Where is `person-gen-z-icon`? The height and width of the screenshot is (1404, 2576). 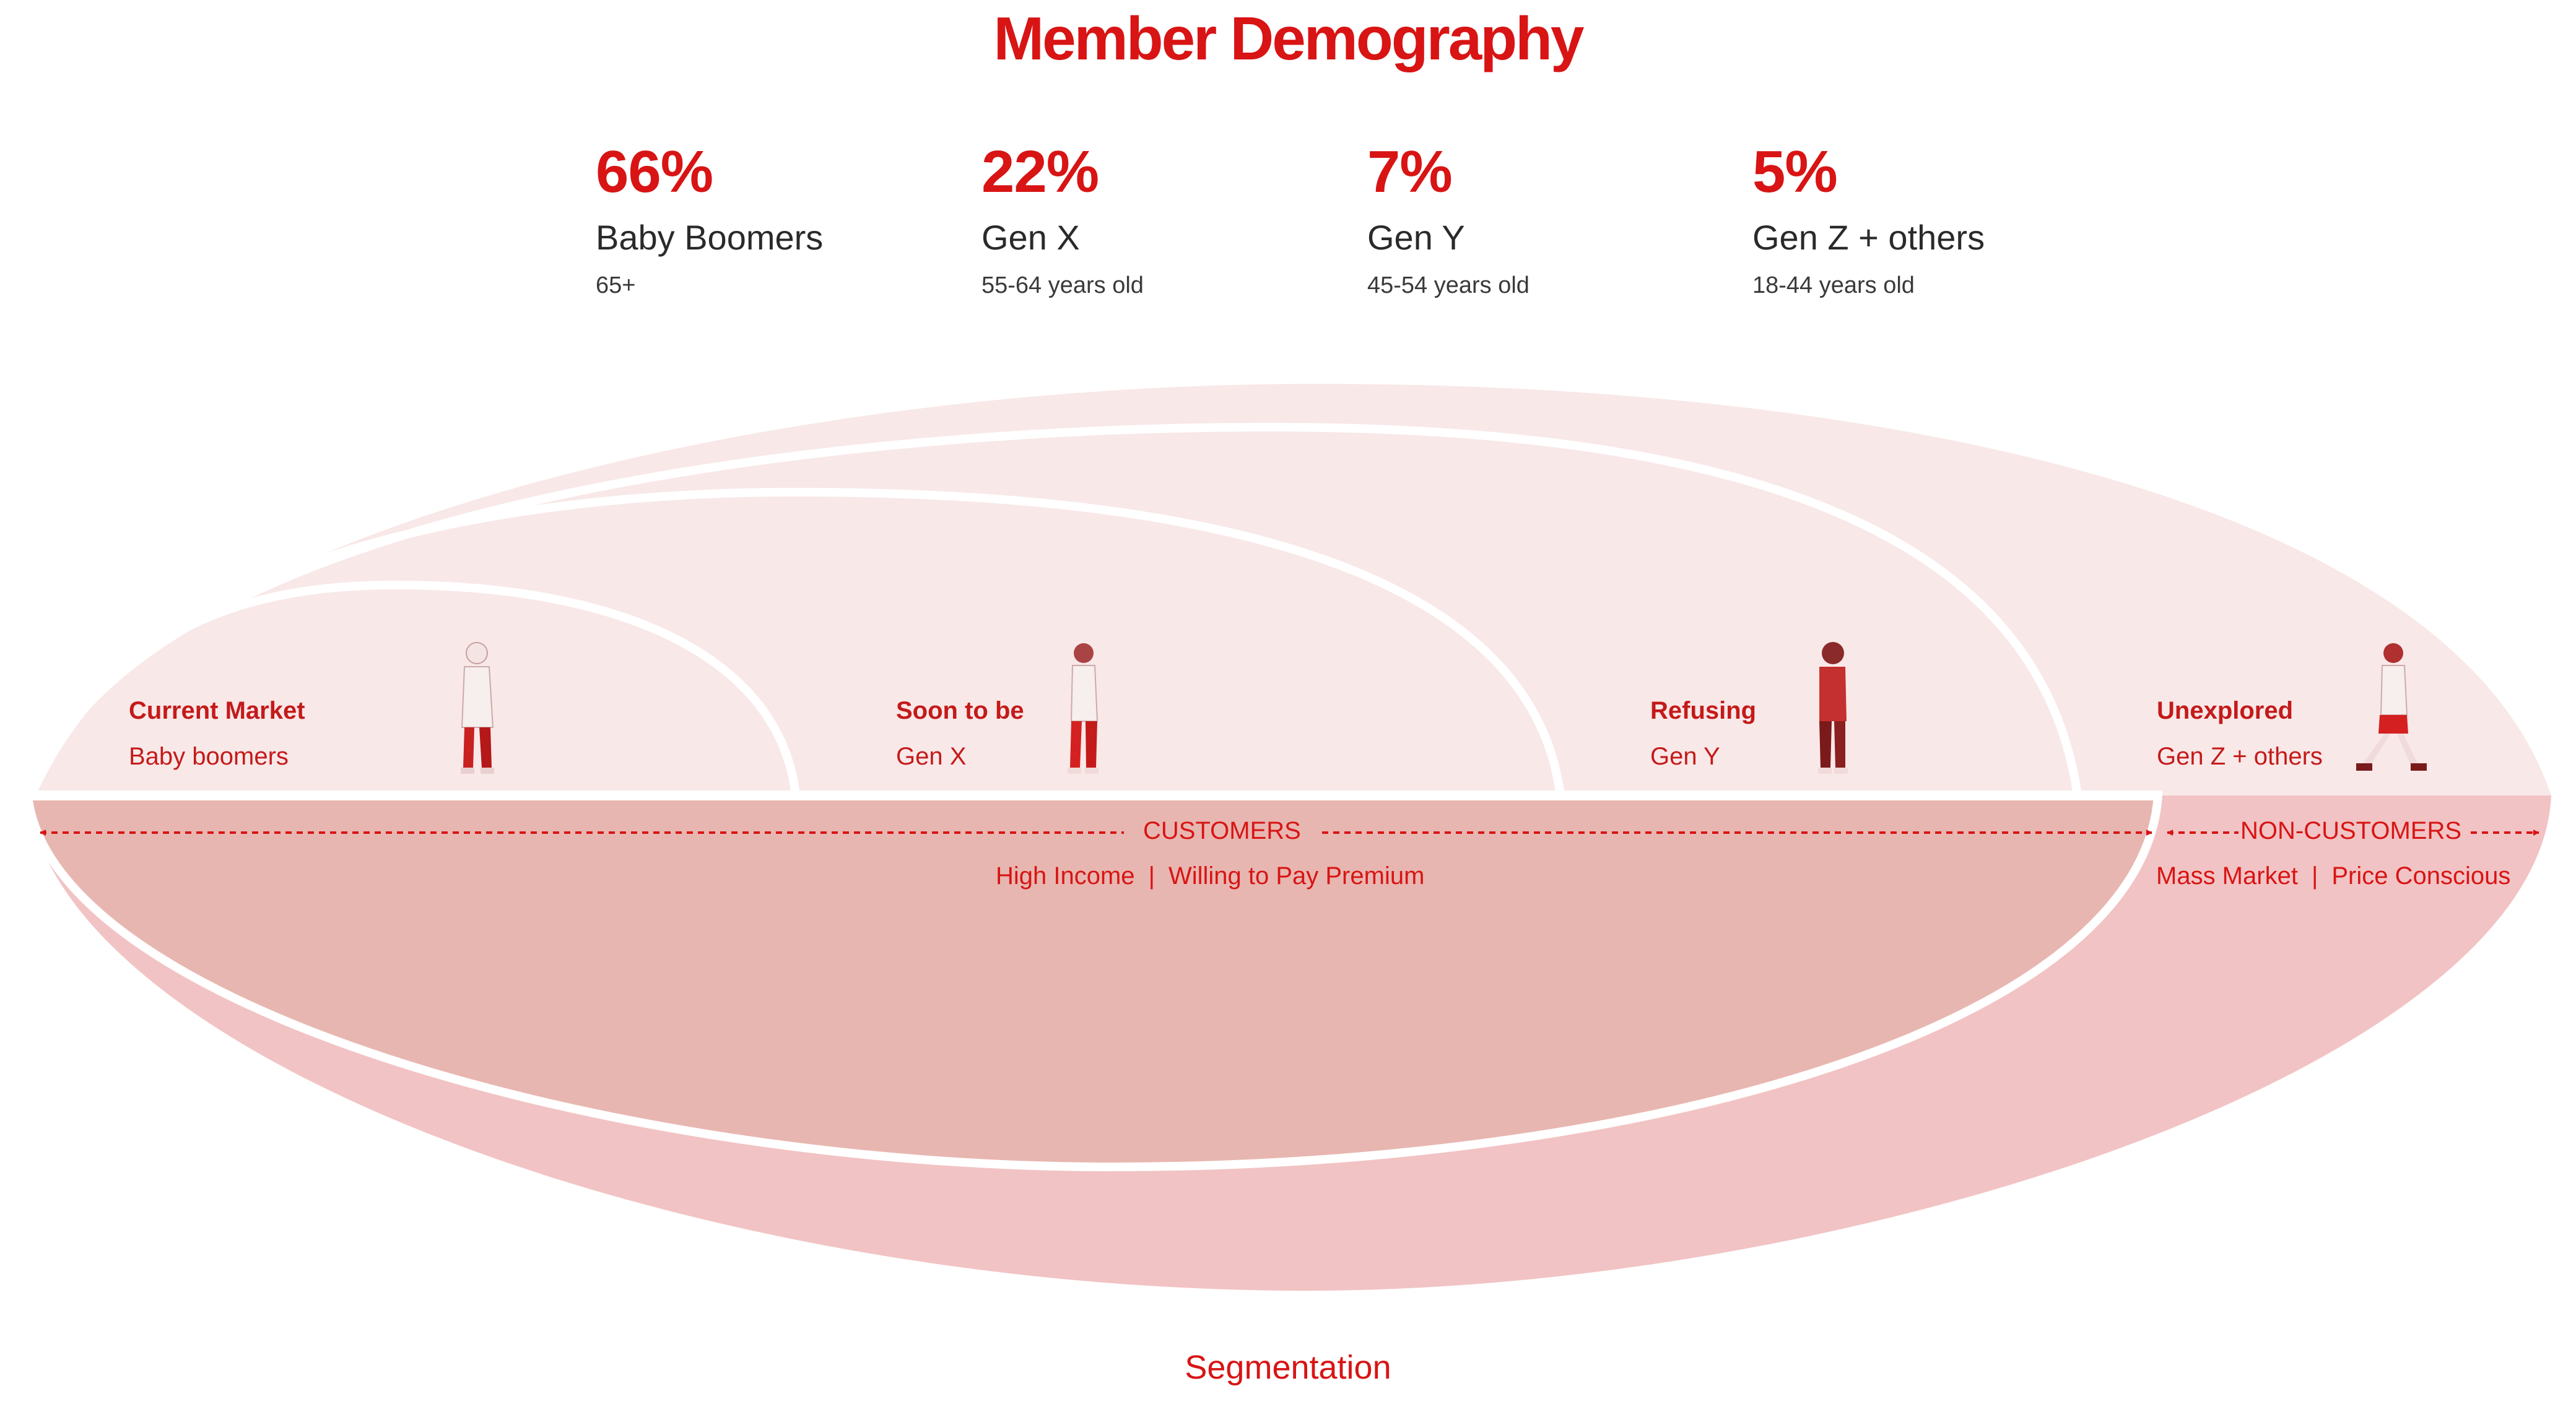 person-gen-z-icon is located at coordinates (2391, 707).